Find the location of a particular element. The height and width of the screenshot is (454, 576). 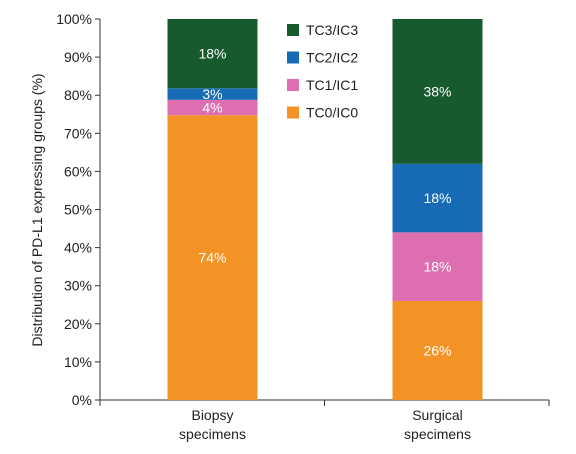

legend-label-tc3-ic3: TC3/IC3 is located at coordinates (332, 30).